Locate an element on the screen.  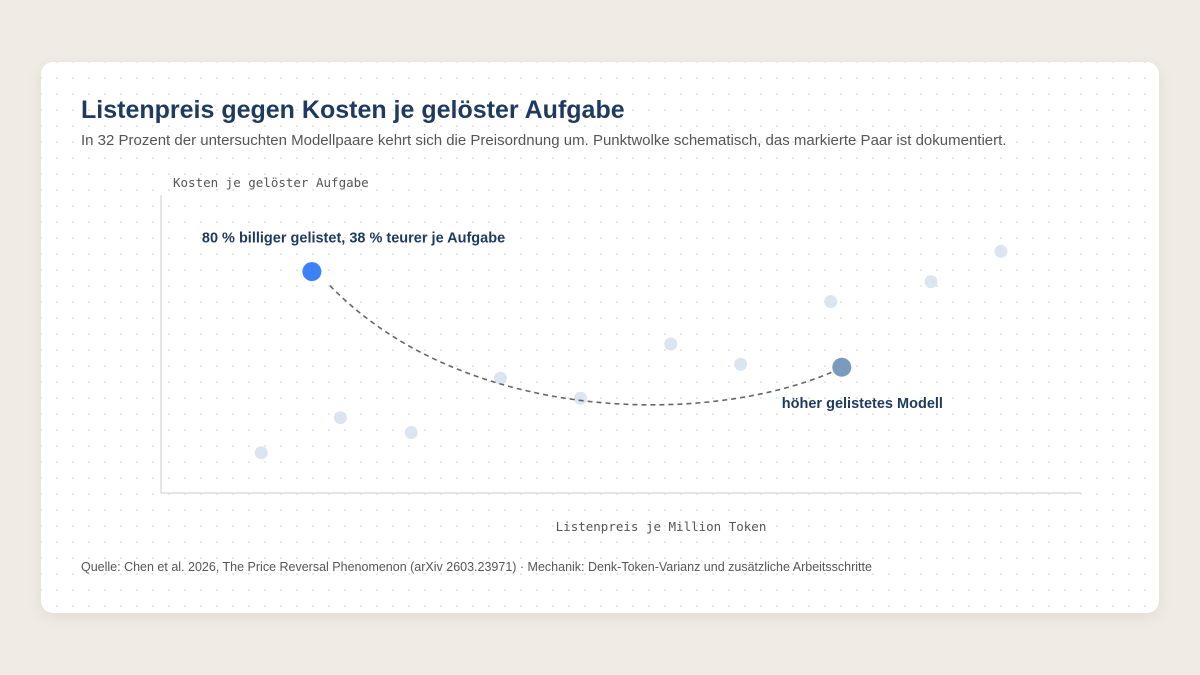
higher-listed-model-point is located at coordinates (842, 367).